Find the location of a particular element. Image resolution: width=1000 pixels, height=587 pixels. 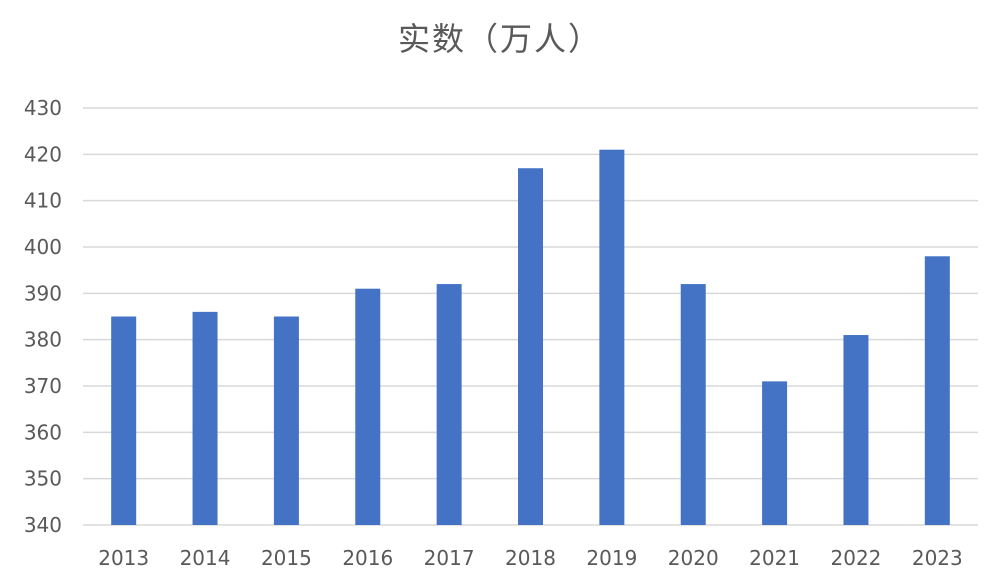

x-tick-label: 2020 is located at coordinates (693, 558).